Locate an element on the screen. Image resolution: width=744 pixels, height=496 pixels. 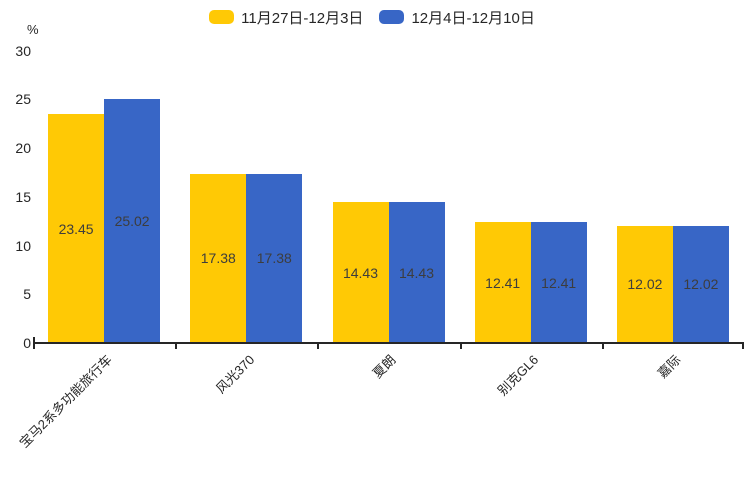
legend-item-series-2: 12月4日-12月10日 is located at coordinates (457, 17).